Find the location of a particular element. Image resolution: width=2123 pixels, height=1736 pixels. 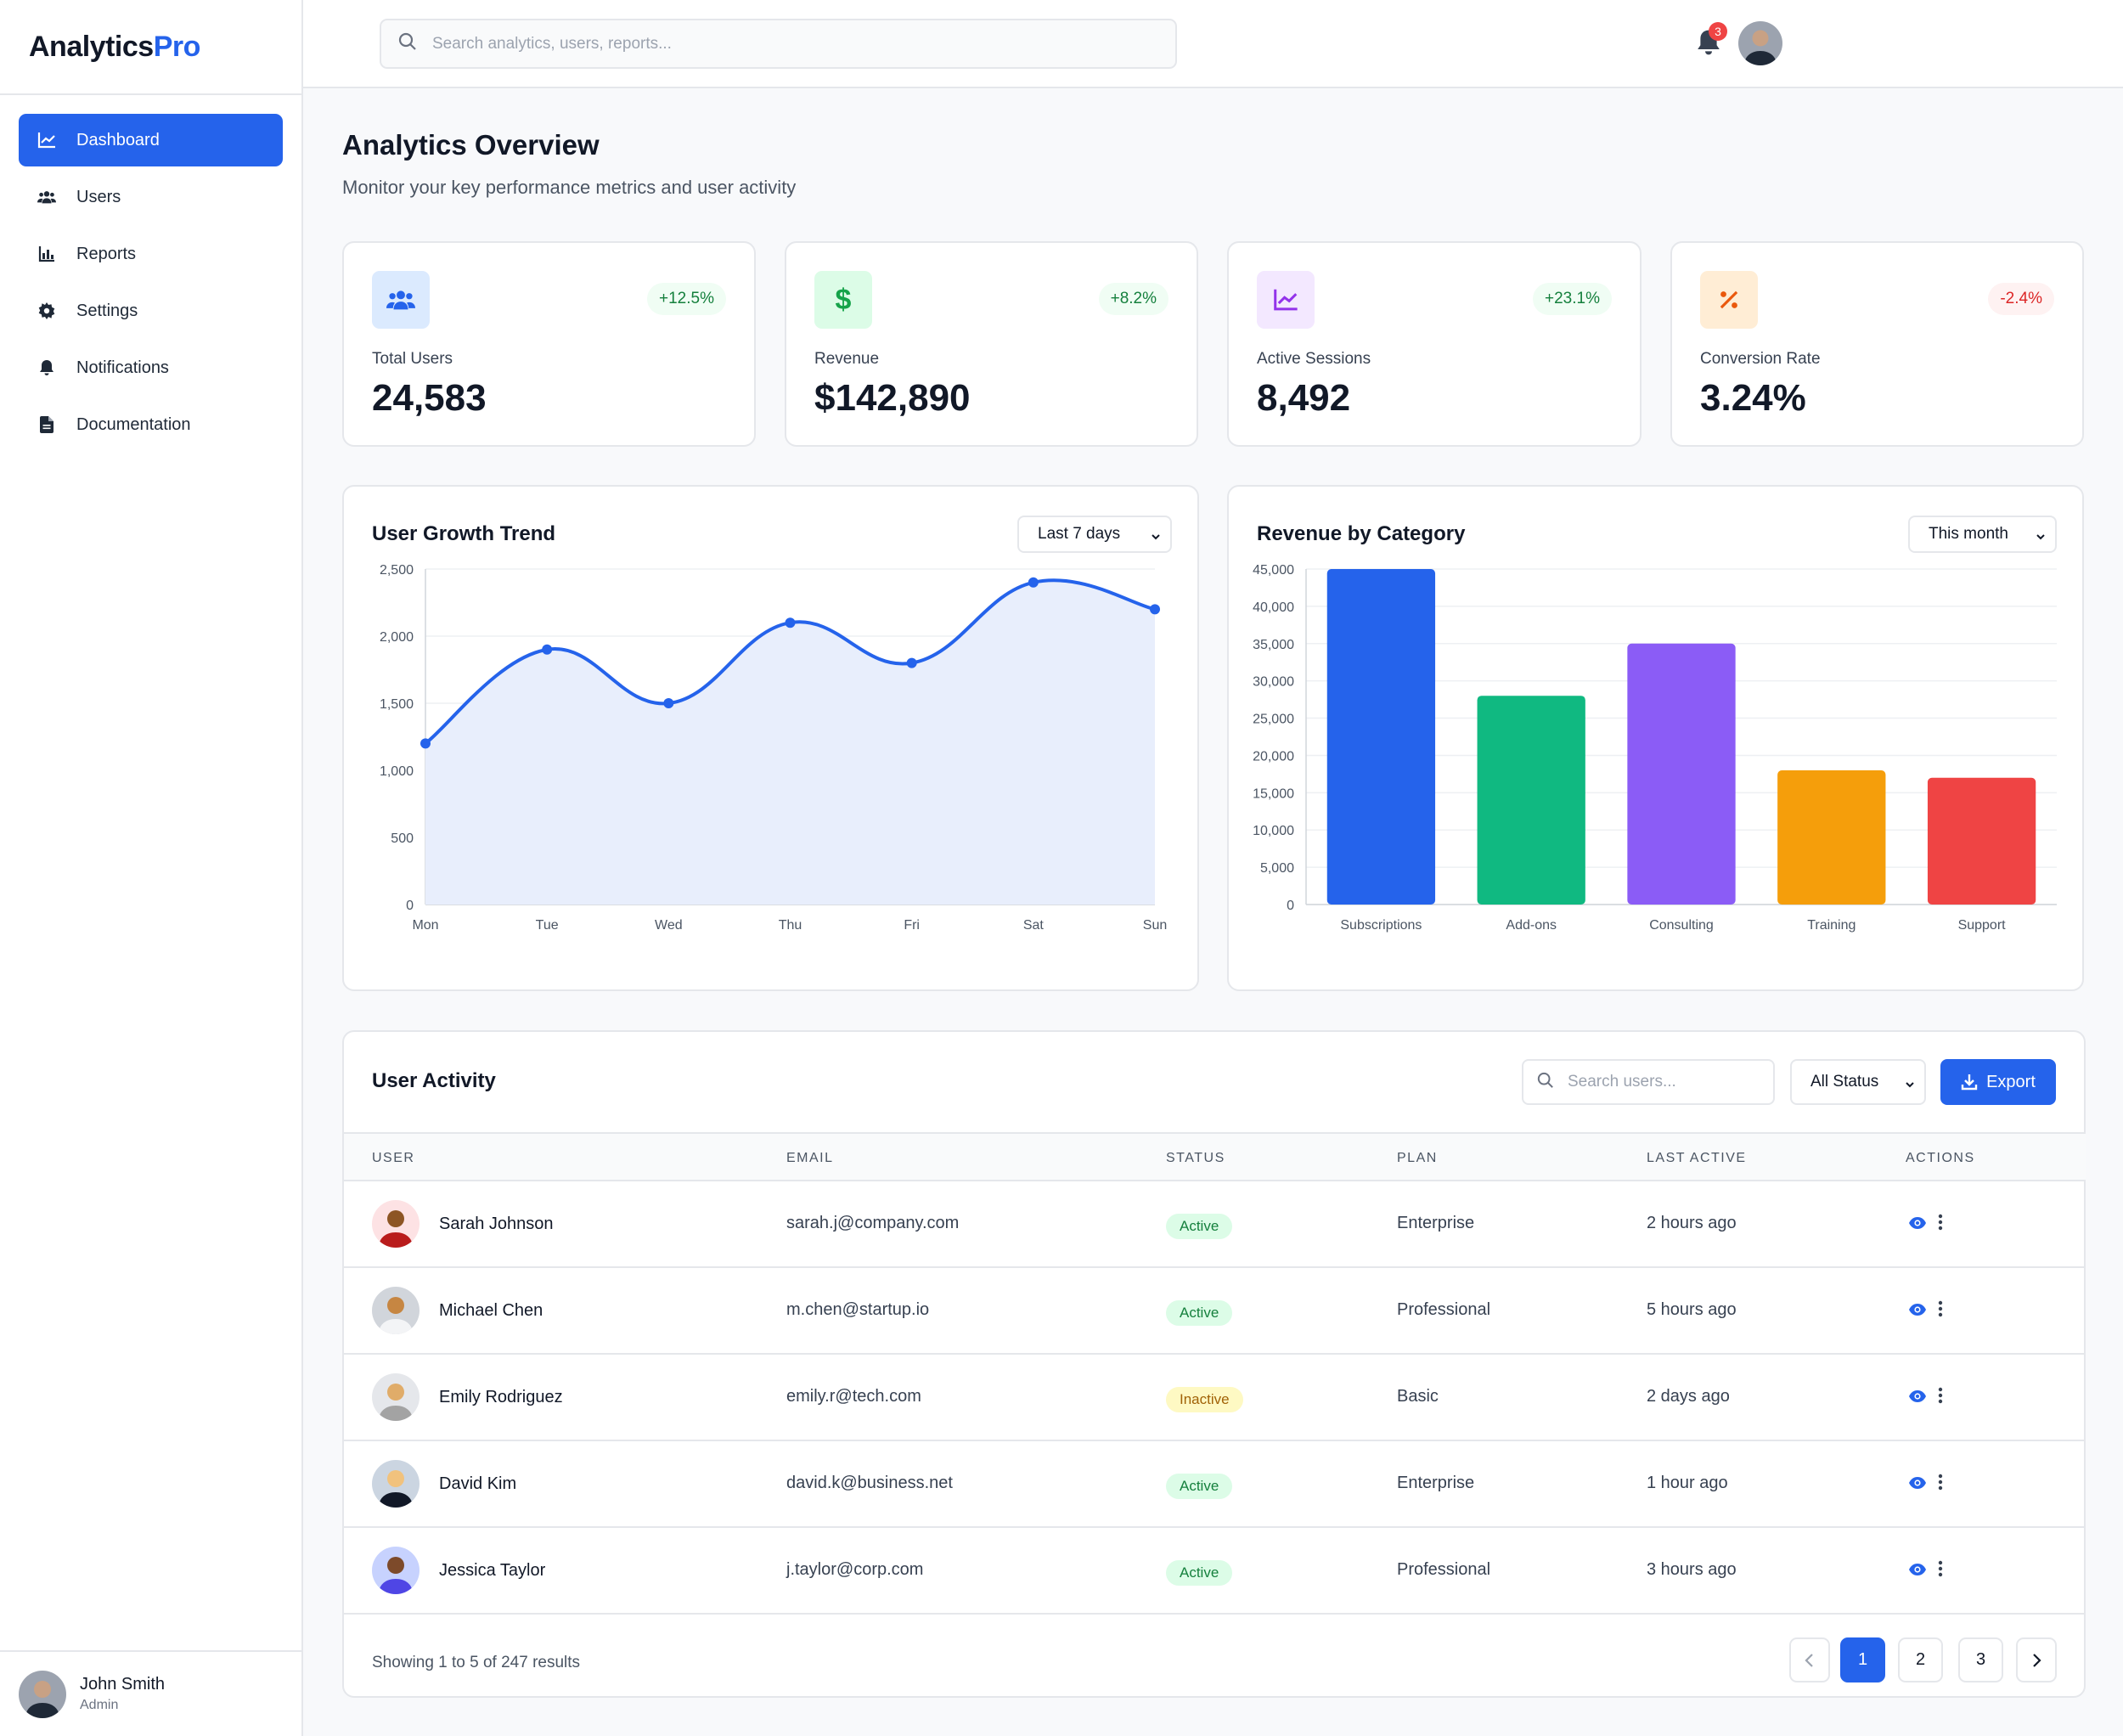

pagination-page-3: 3 is located at coordinates (1980, 1659).